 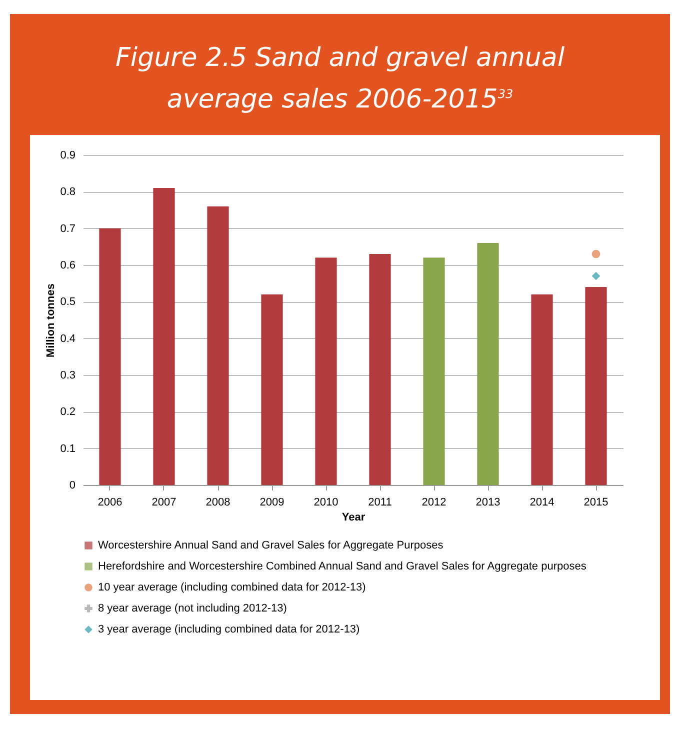 I want to click on x-tick-label: 2013, so click(x=488, y=502).